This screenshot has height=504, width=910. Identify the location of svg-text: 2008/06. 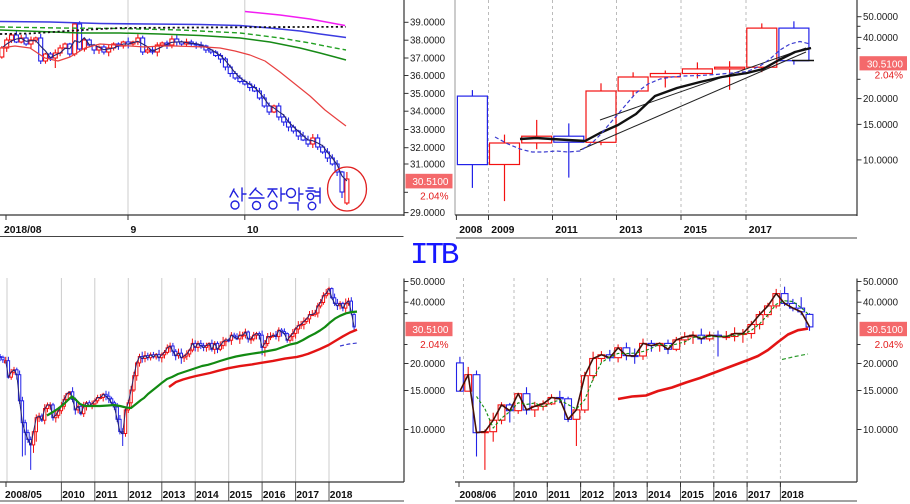
(478, 495).